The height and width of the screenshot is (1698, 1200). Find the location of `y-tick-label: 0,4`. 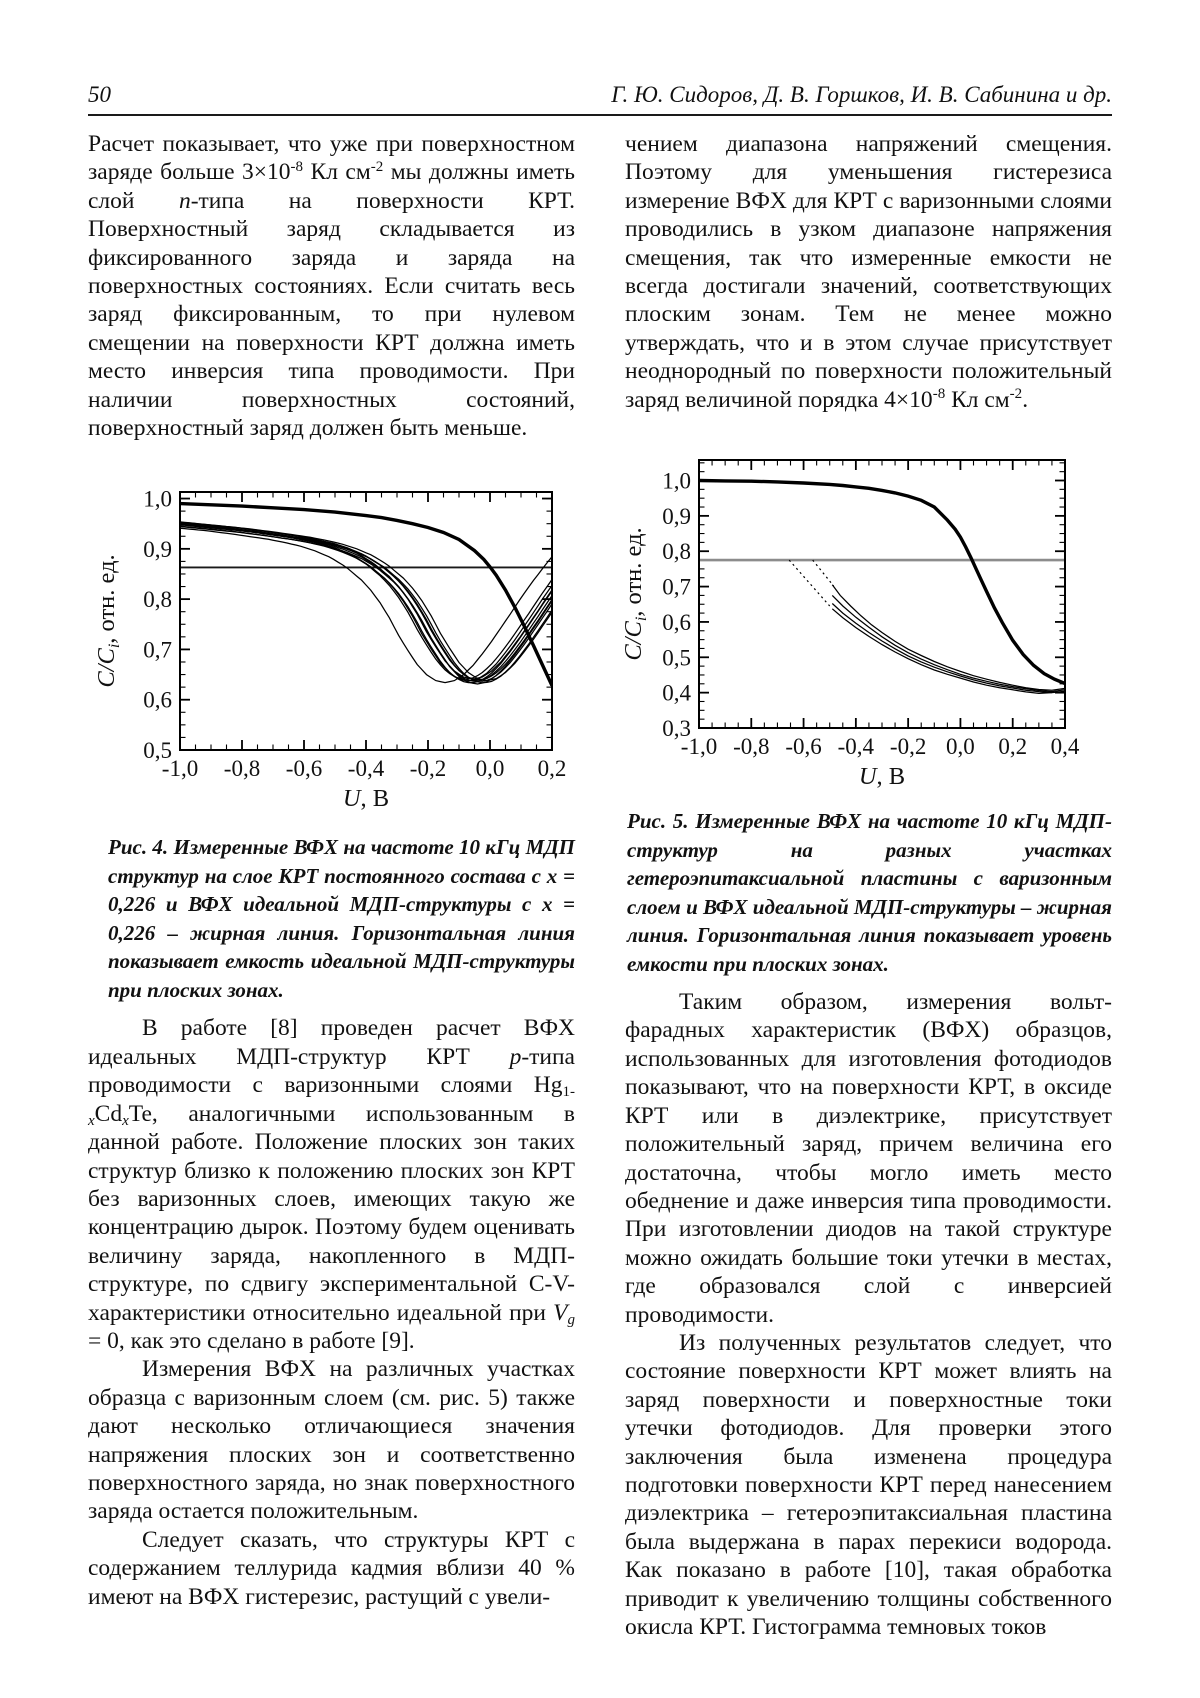

y-tick-label: 0,4 is located at coordinates (676, 693).